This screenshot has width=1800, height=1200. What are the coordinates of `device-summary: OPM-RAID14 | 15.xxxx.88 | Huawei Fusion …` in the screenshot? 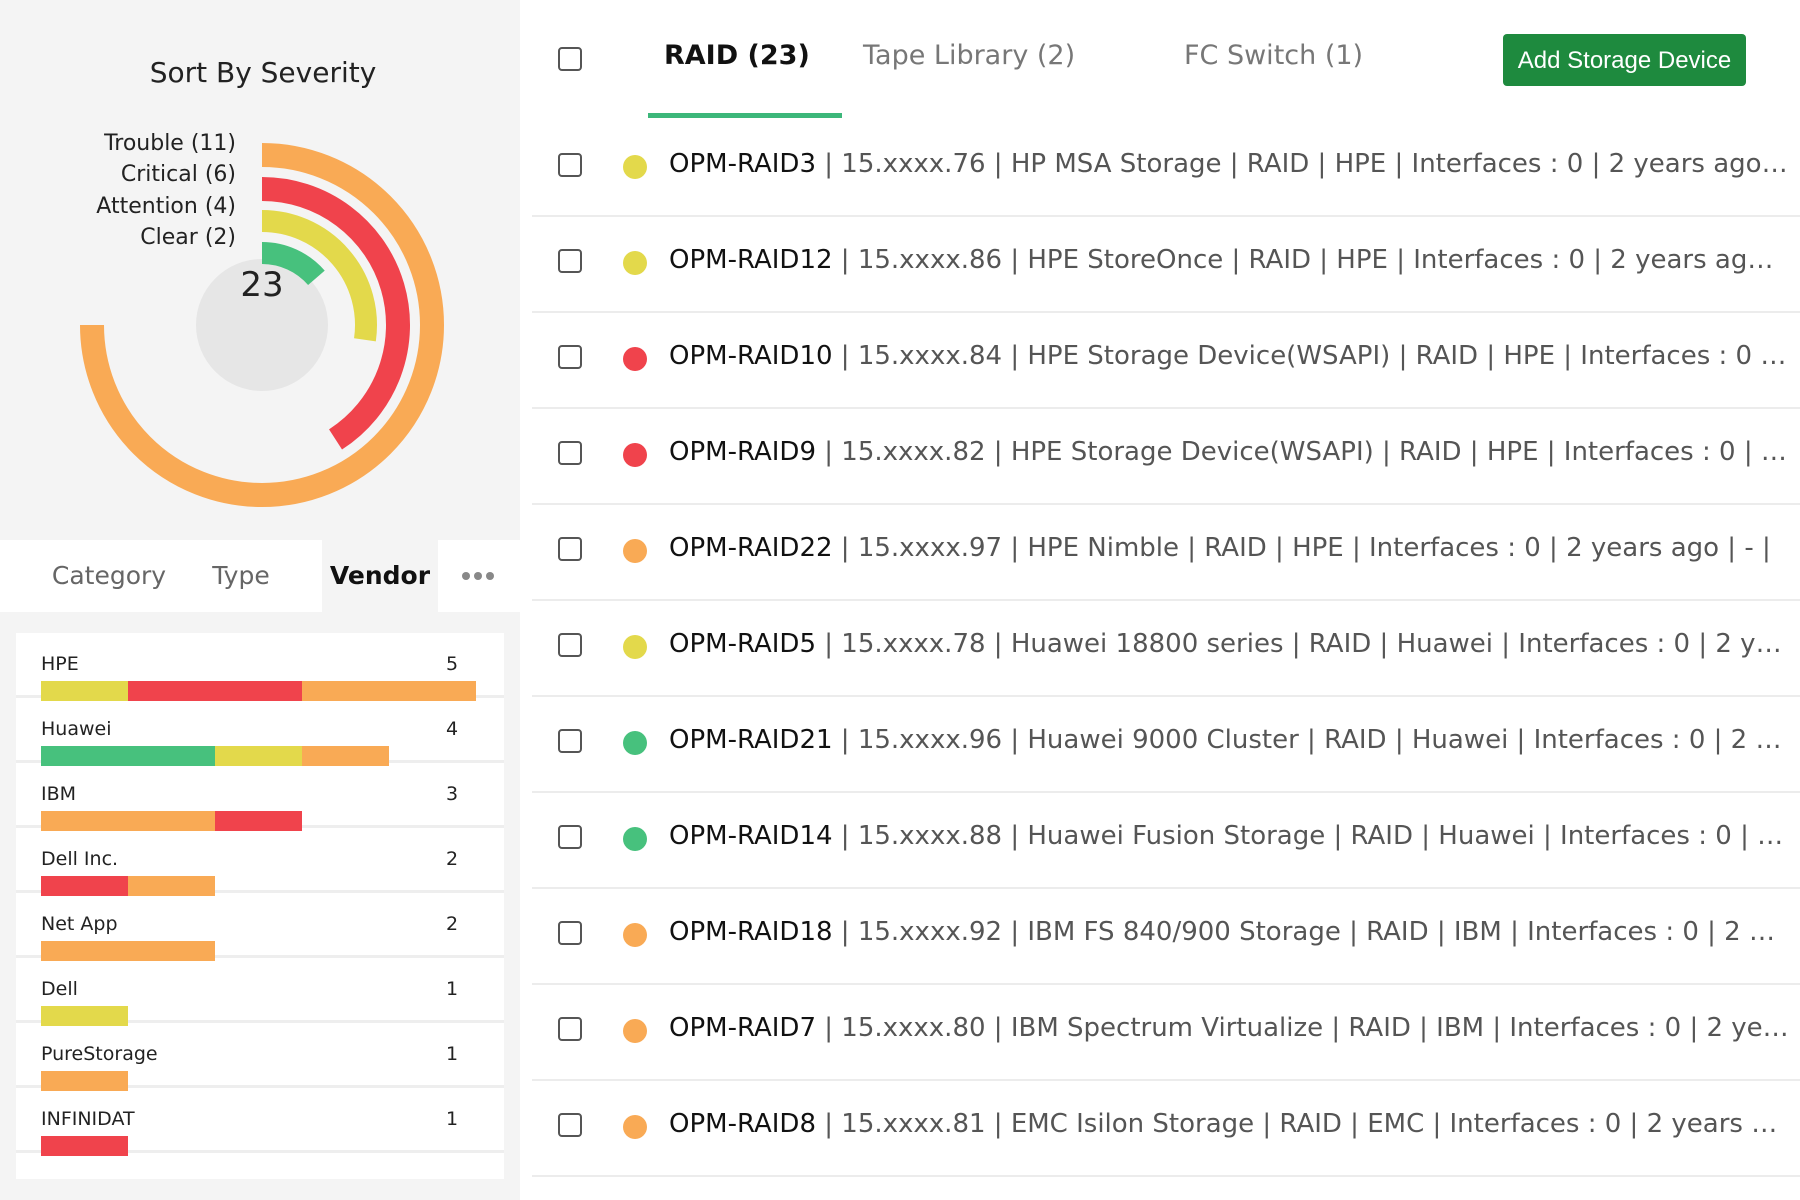 It's located at (1229, 836).